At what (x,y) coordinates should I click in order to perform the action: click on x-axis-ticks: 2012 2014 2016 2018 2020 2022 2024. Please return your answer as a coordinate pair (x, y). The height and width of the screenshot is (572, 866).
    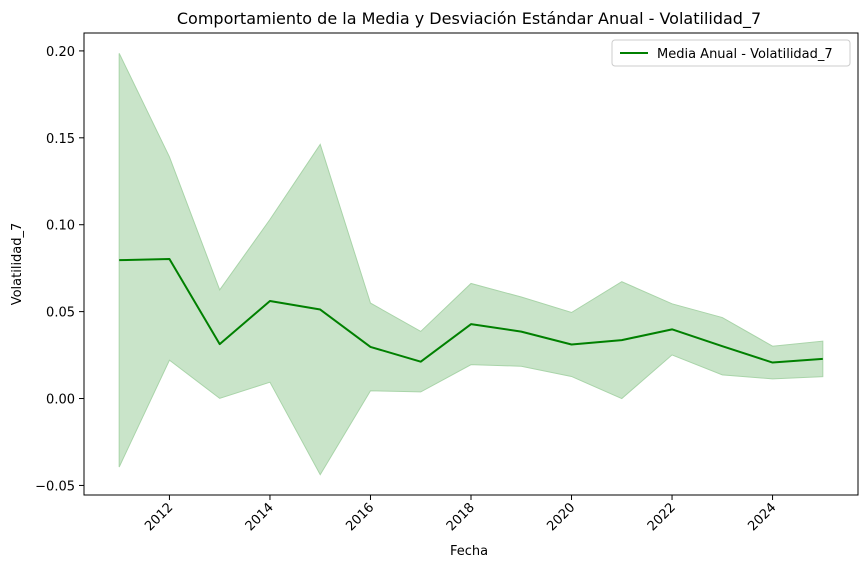
    Looking at the image, I should click on (460, 514).